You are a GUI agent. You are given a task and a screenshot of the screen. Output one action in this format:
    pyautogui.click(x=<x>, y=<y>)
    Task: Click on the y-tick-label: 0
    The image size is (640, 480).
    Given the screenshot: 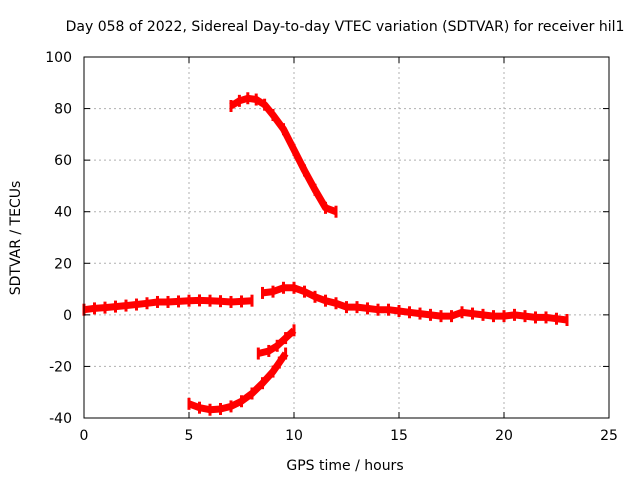 What is the action you would take?
    pyautogui.click(x=67, y=316)
    